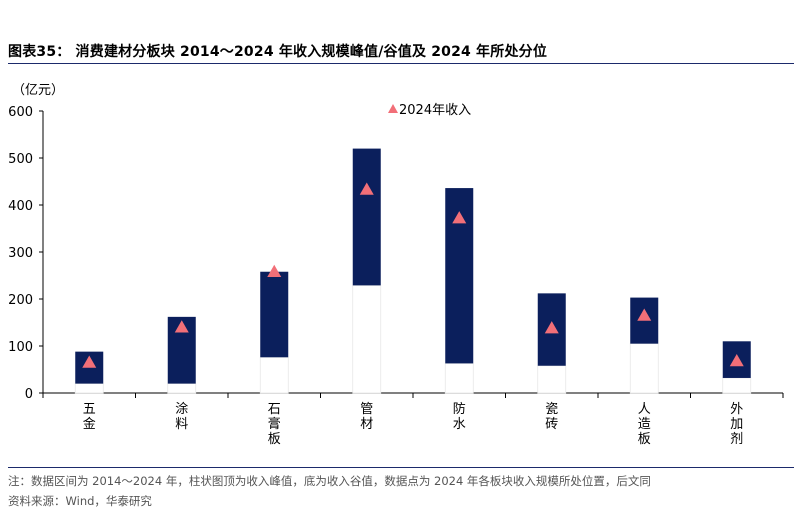 The width and height of the screenshot is (800, 512). Describe the element at coordinates (89, 417) in the screenshot. I see `x-category-label: 五金` at that location.